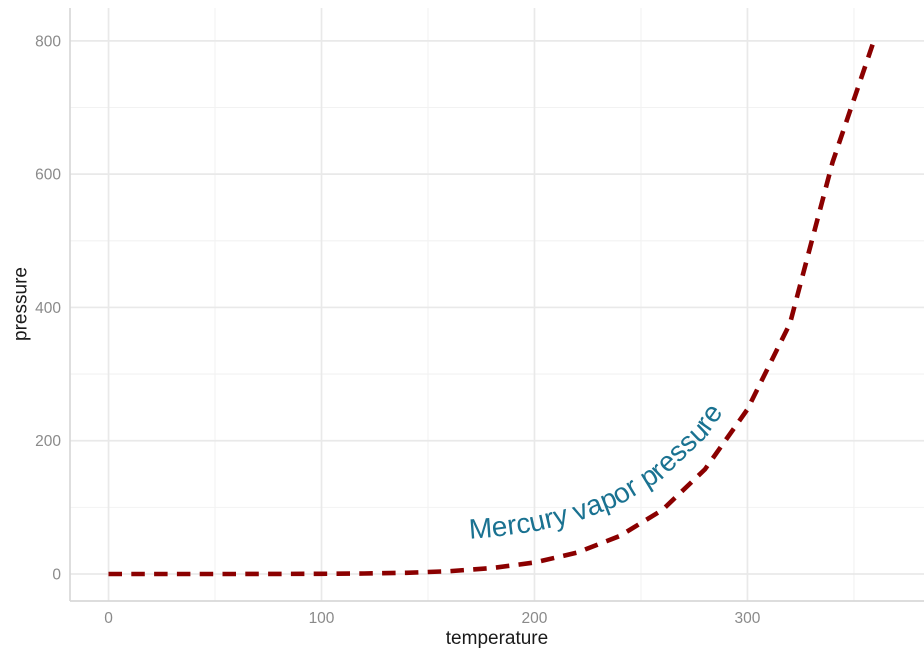 The width and height of the screenshot is (924, 660). I want to click on x-tick-label: 300, so click(748, 618).